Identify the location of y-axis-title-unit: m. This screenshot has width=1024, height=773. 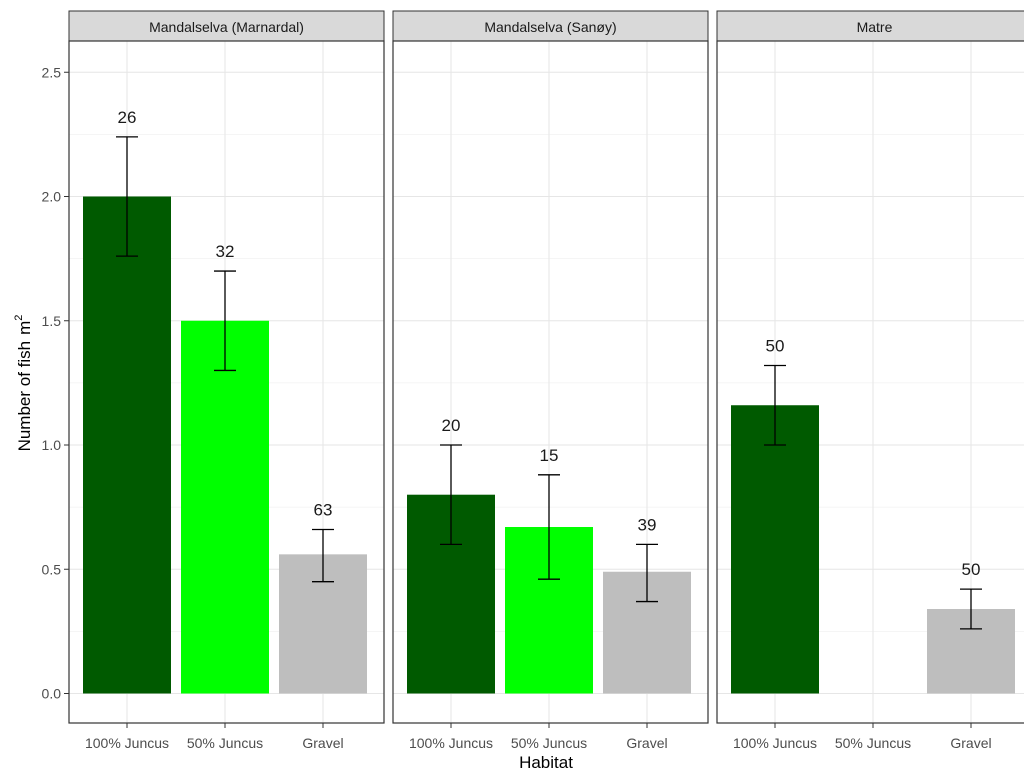
(24, 328).